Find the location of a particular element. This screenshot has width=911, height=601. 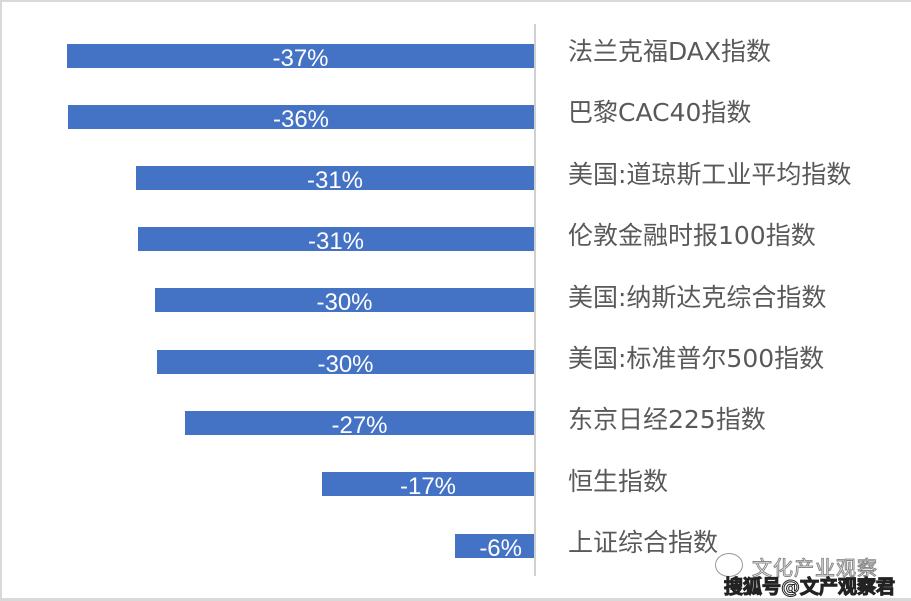

bar-nasdaq is located at coordinates (344, 300).